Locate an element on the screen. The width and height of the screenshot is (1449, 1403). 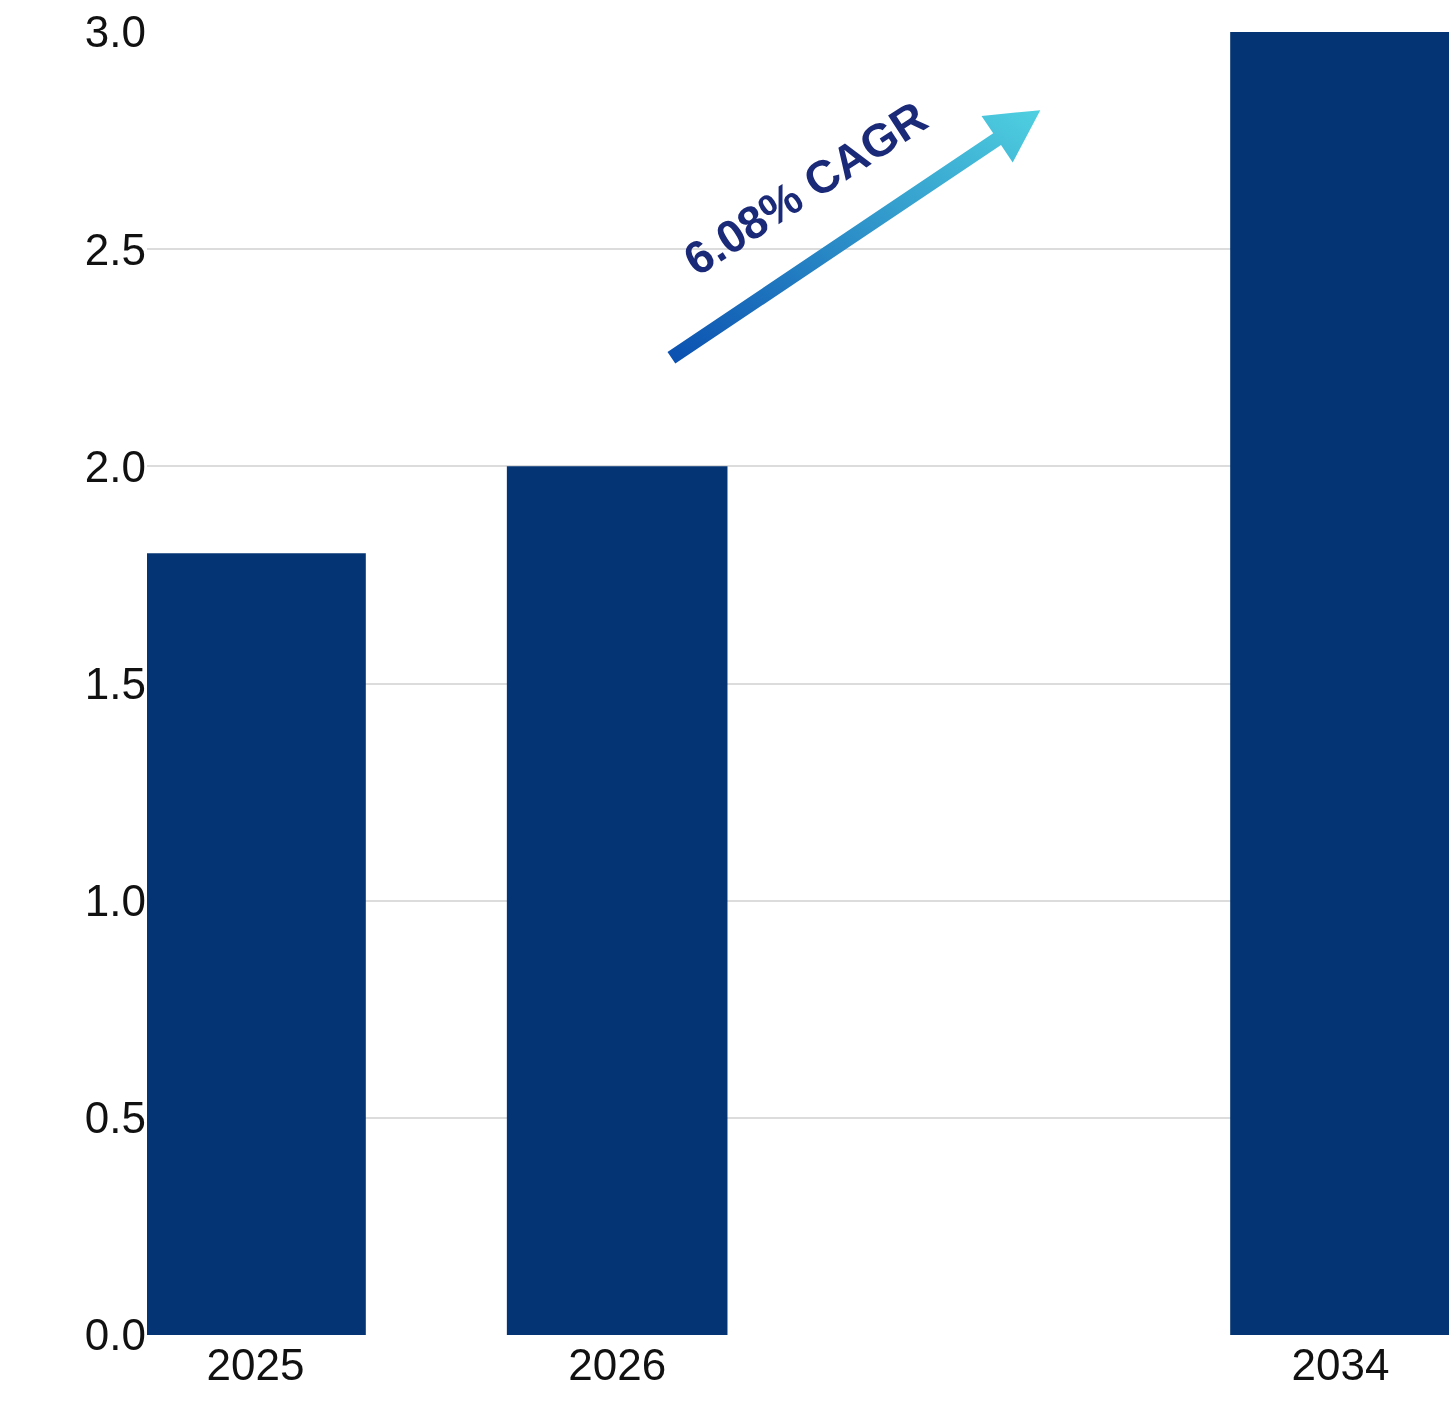
y-tick-label: 0.5 is located at coordinates (115, 1118).